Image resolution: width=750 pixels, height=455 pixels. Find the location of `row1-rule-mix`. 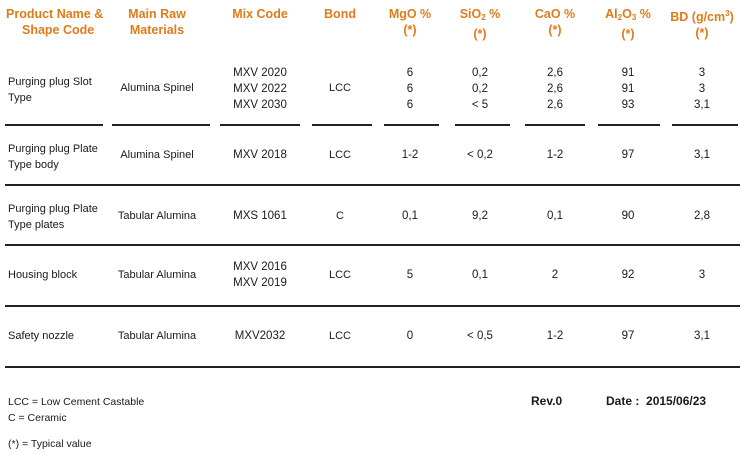

row1-rule-mix is located at coordinates (260, 125).